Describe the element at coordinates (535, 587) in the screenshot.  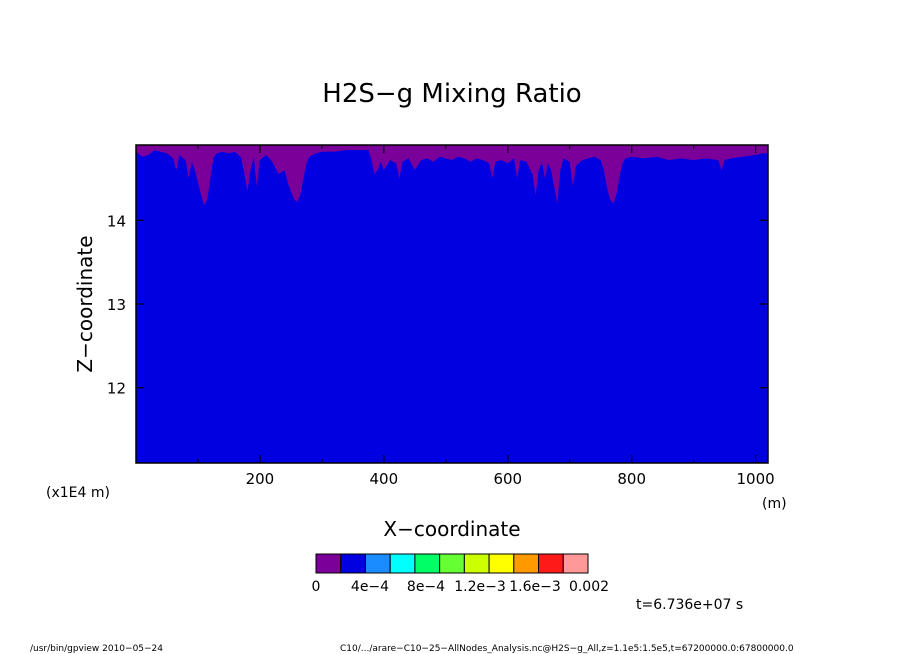
I see `colorbar-label: 1.6e−3` at that location.